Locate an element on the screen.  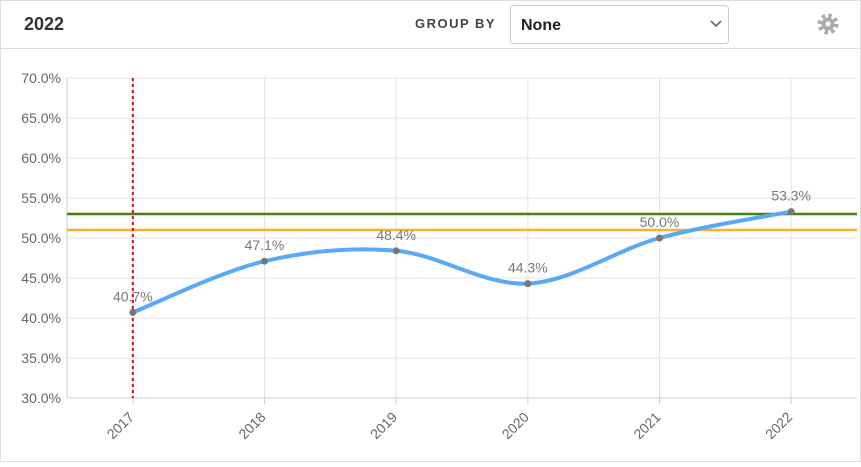
select-chevron is located at coordinates (716, 24).